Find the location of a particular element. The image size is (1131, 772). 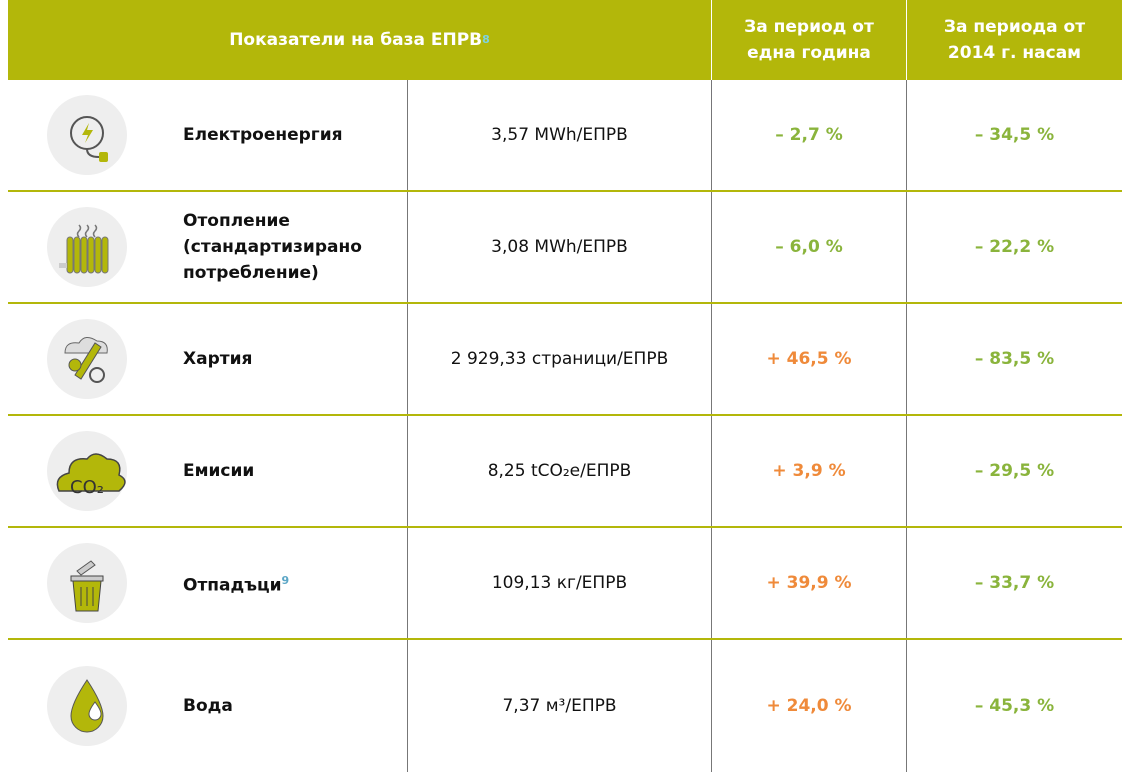

value-cell: 7,37 м³/ЕПРВ is located at coordinates (560, 706).